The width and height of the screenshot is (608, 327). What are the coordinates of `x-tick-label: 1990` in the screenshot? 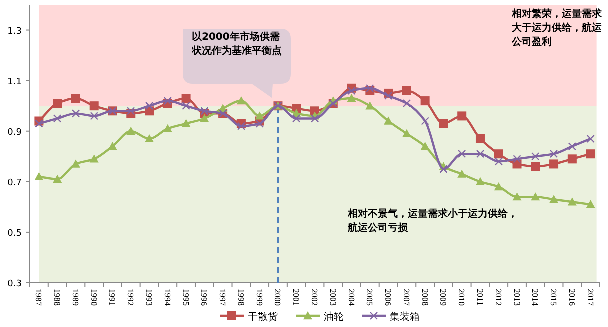 It's located at (94, 297).